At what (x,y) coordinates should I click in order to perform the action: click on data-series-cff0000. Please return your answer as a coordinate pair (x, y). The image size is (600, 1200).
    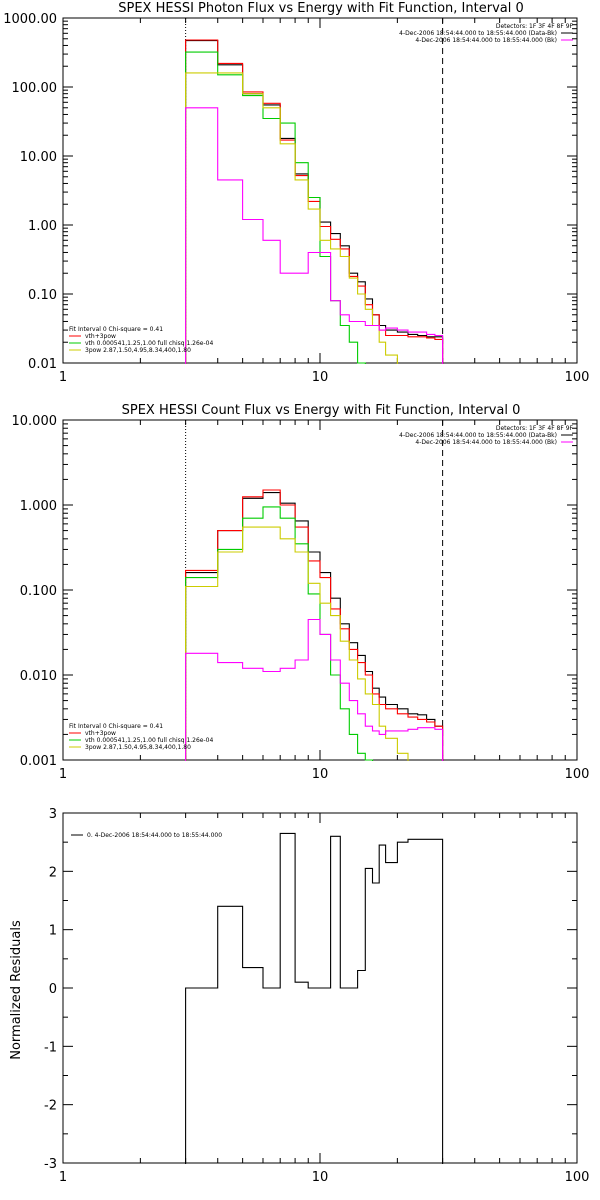
    Looking at the image, I should click on (314, 625).